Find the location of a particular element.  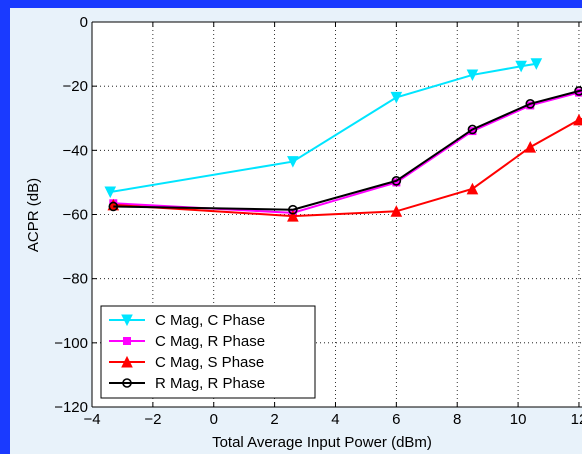

x-tick-label: 2 is located at coordinates (274, 419).